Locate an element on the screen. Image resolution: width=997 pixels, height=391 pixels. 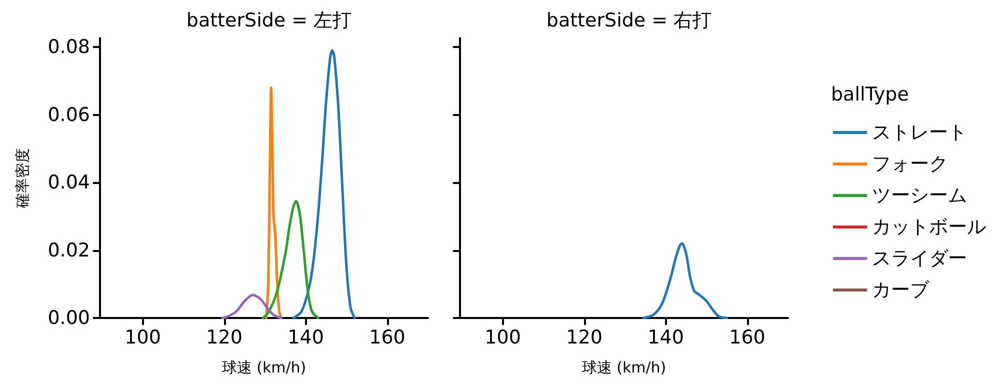
legend-label: カーブ is located at coordinates (901, 290).